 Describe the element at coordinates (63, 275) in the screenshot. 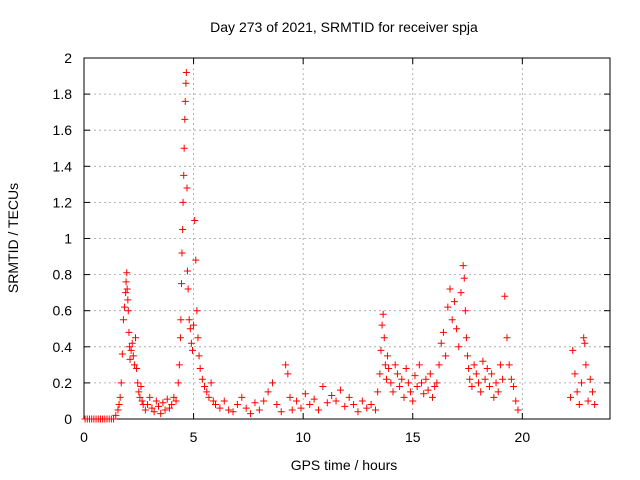

I see `y-tick-label: 0.8` at that location.